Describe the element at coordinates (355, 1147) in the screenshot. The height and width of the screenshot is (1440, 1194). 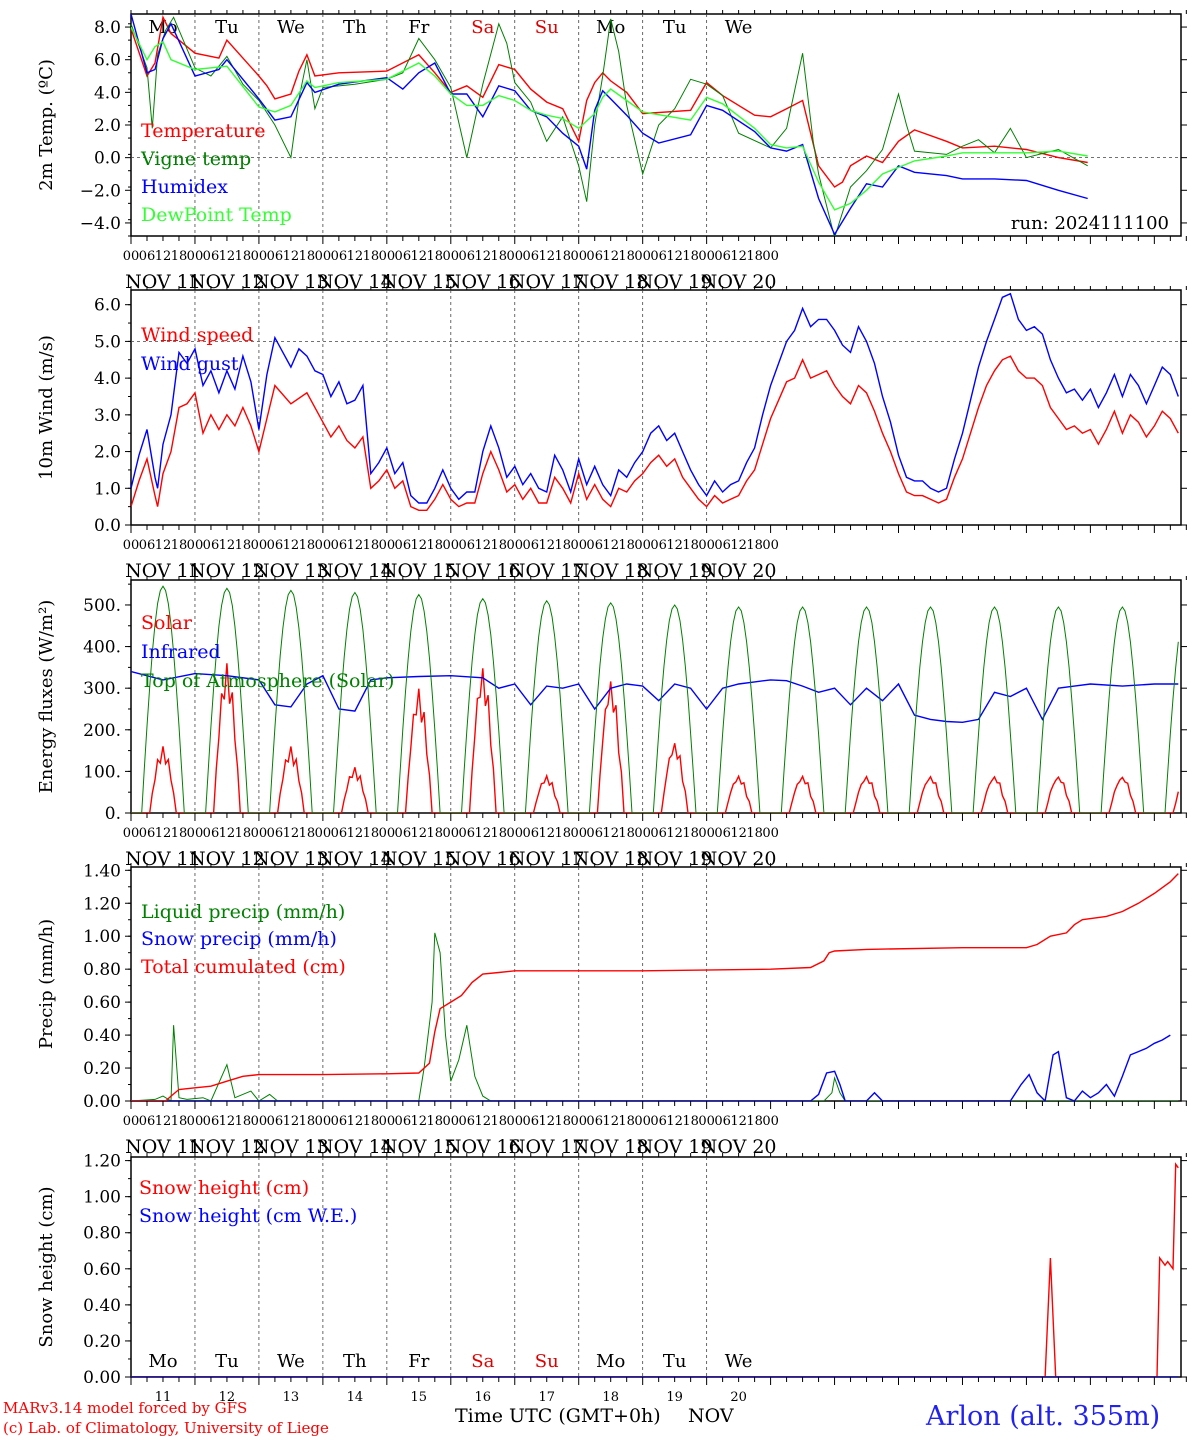
I see `date-label: NOV 14` at that location.